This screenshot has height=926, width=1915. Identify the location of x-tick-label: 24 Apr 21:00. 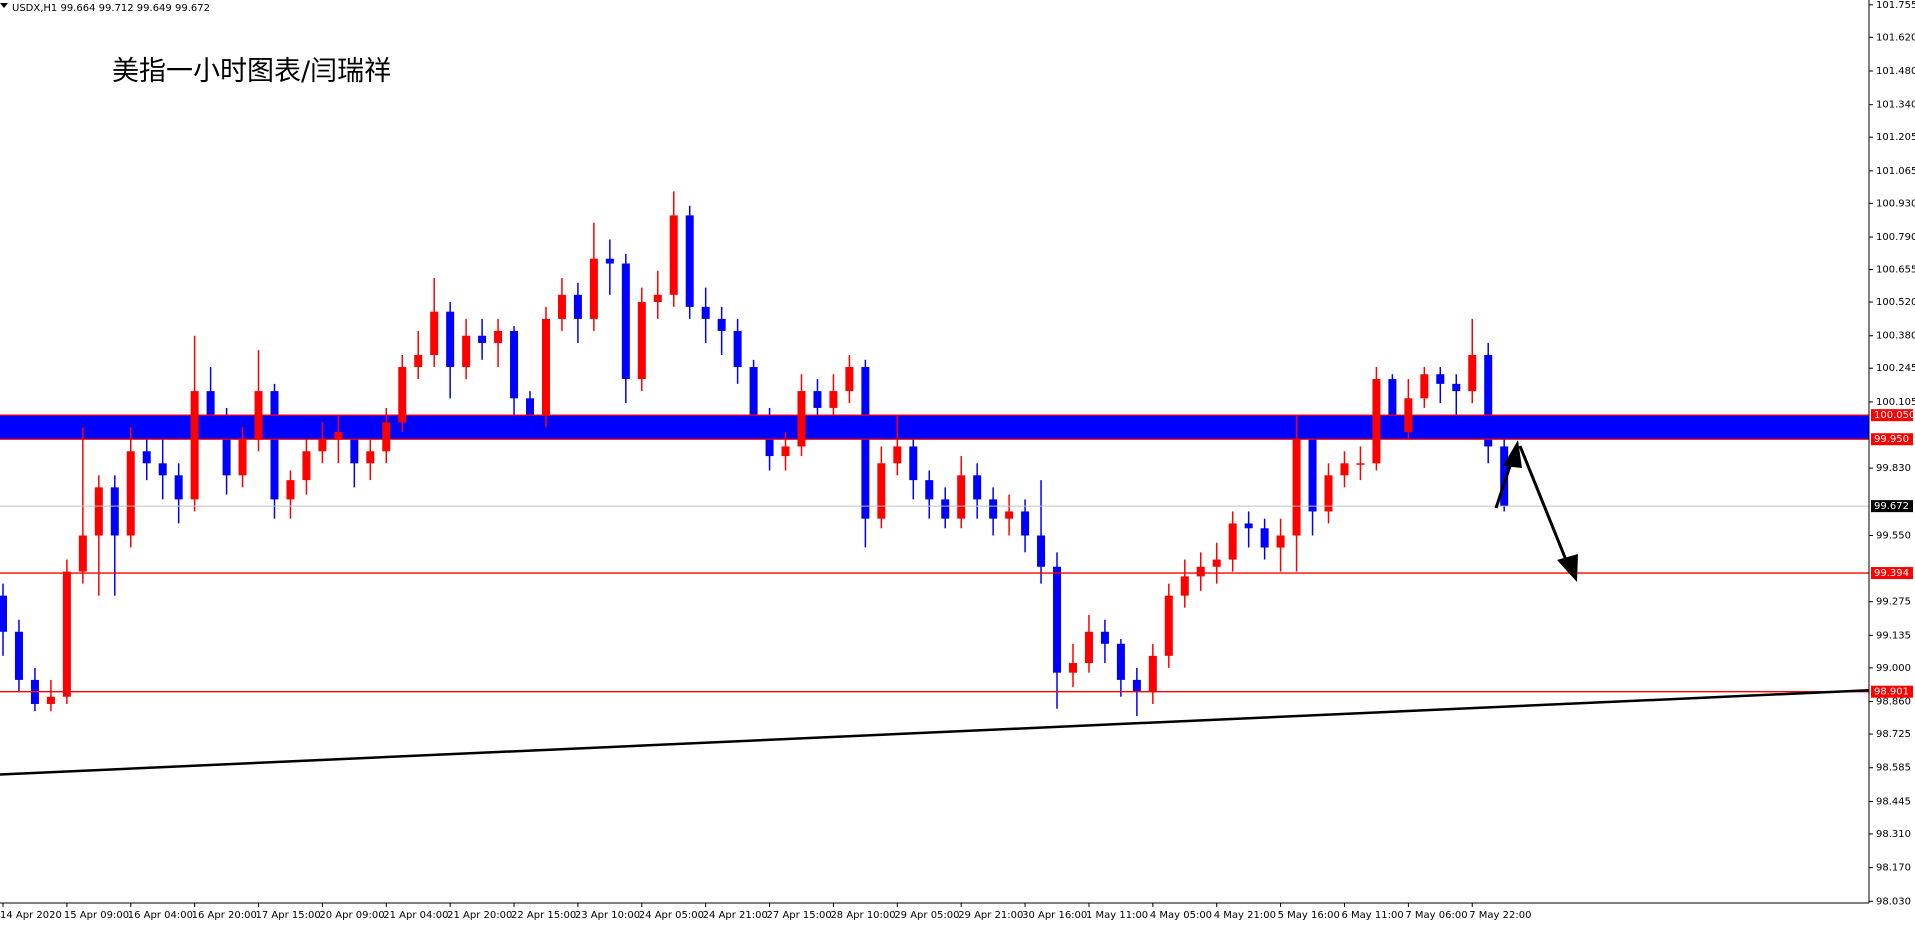
(735, 915).